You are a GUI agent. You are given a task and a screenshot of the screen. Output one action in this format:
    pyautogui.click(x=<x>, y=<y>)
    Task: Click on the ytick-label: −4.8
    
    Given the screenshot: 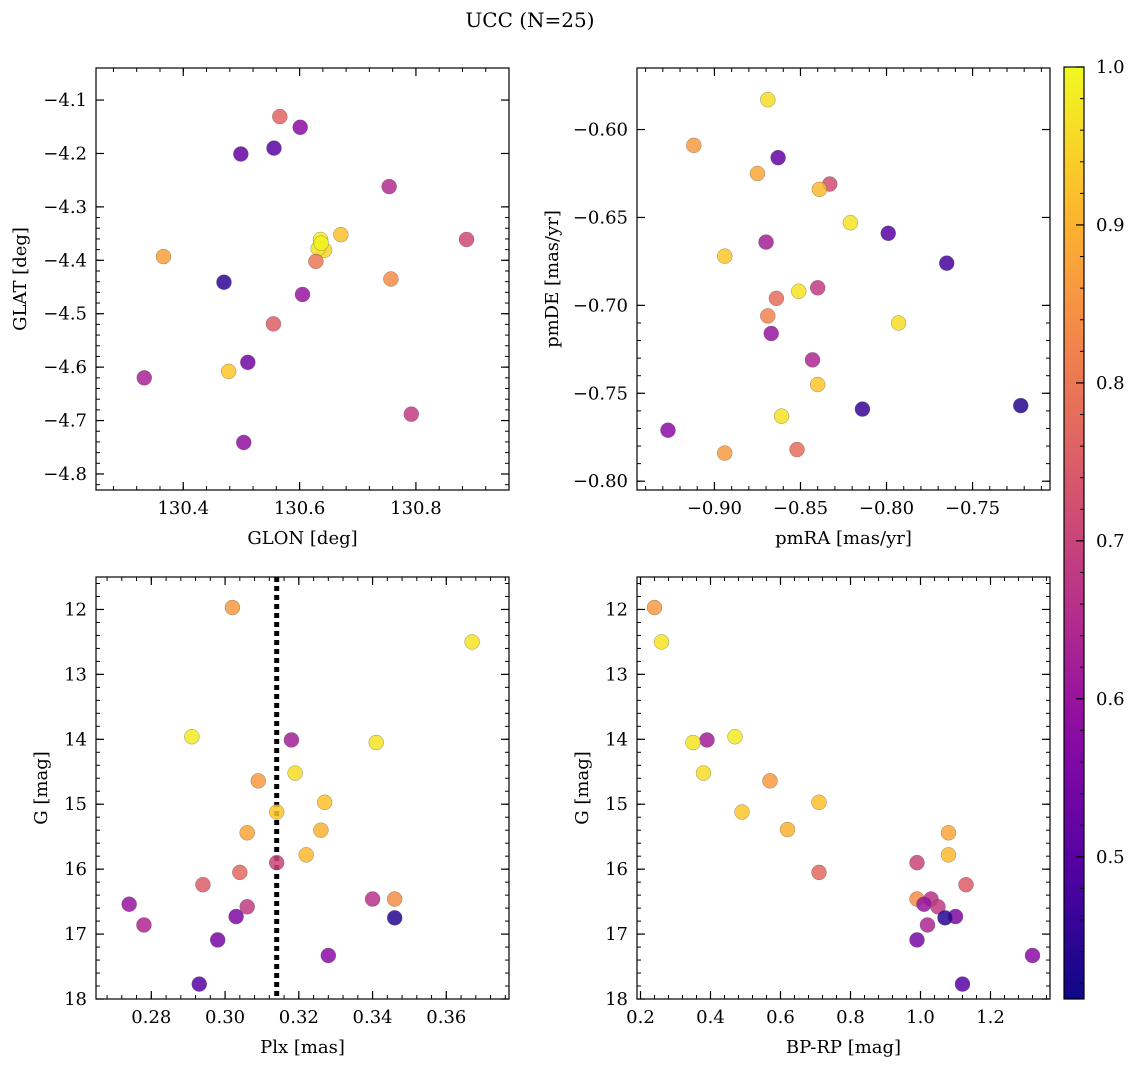 What is the action you would take?
    pyautogui.click(x=65, y=474)
    